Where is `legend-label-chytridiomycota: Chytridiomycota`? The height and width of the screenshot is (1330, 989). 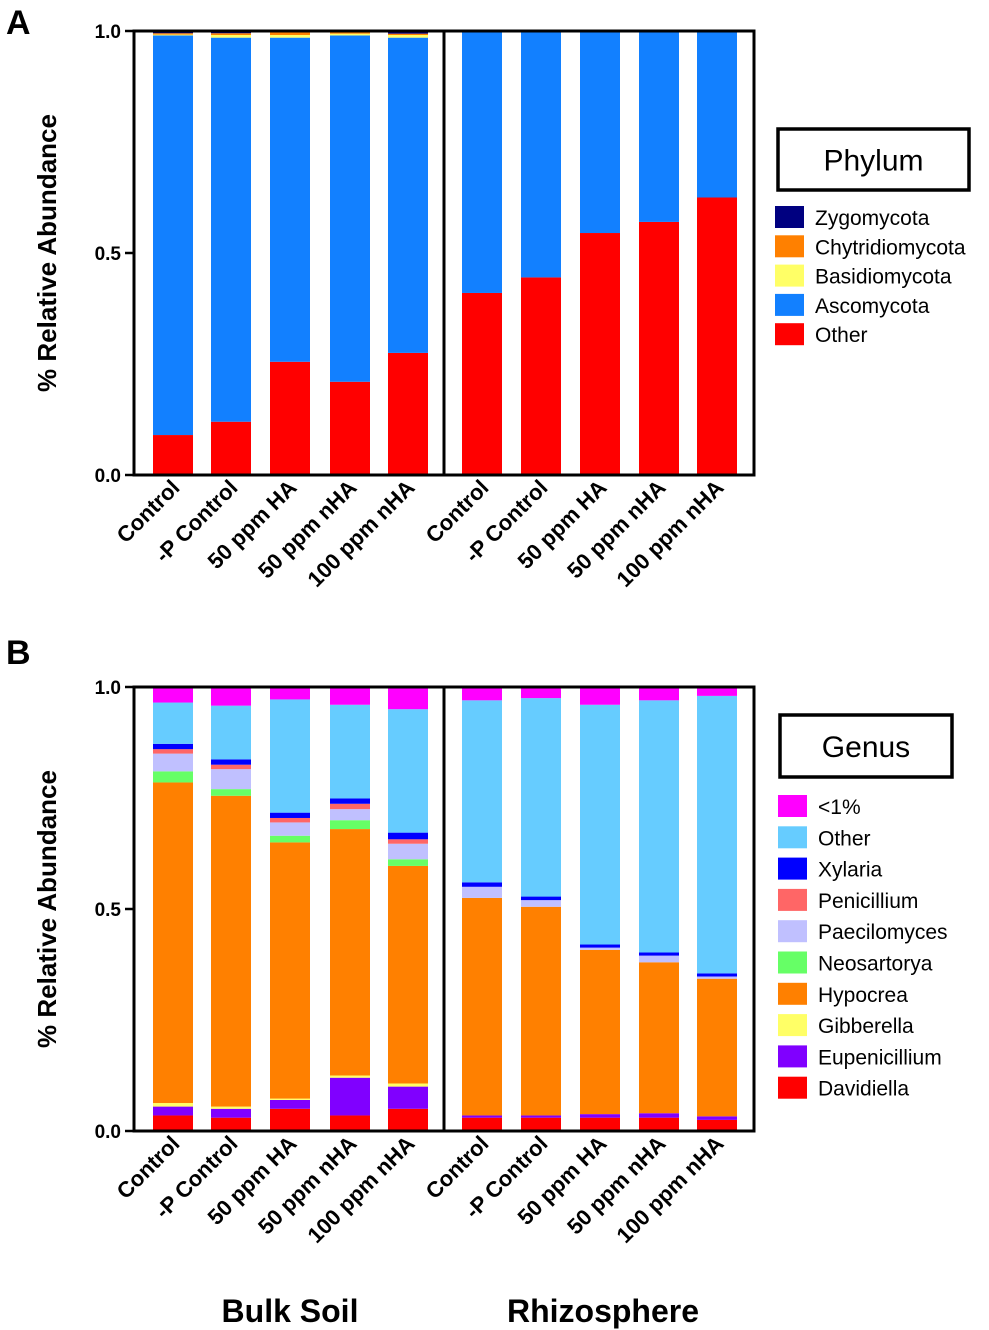 legend-label-chytridiomycota: Chytridiomycota is located at coordinates (890, 247).